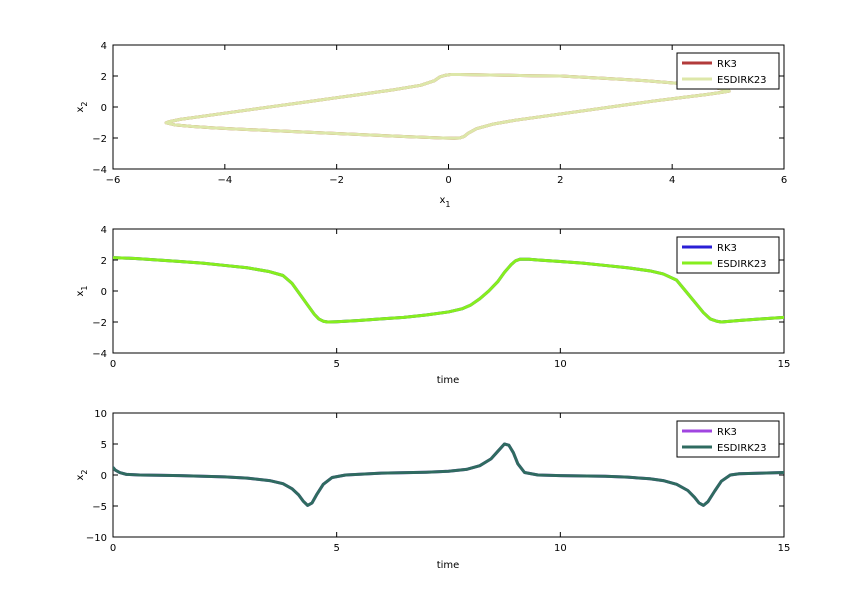 The height and width of the screenshot is (612, 866). What do you see at coordinates (99, 507) in the screenshot?
I see `y-tick-label: −5` at bounding box center [99, 507].